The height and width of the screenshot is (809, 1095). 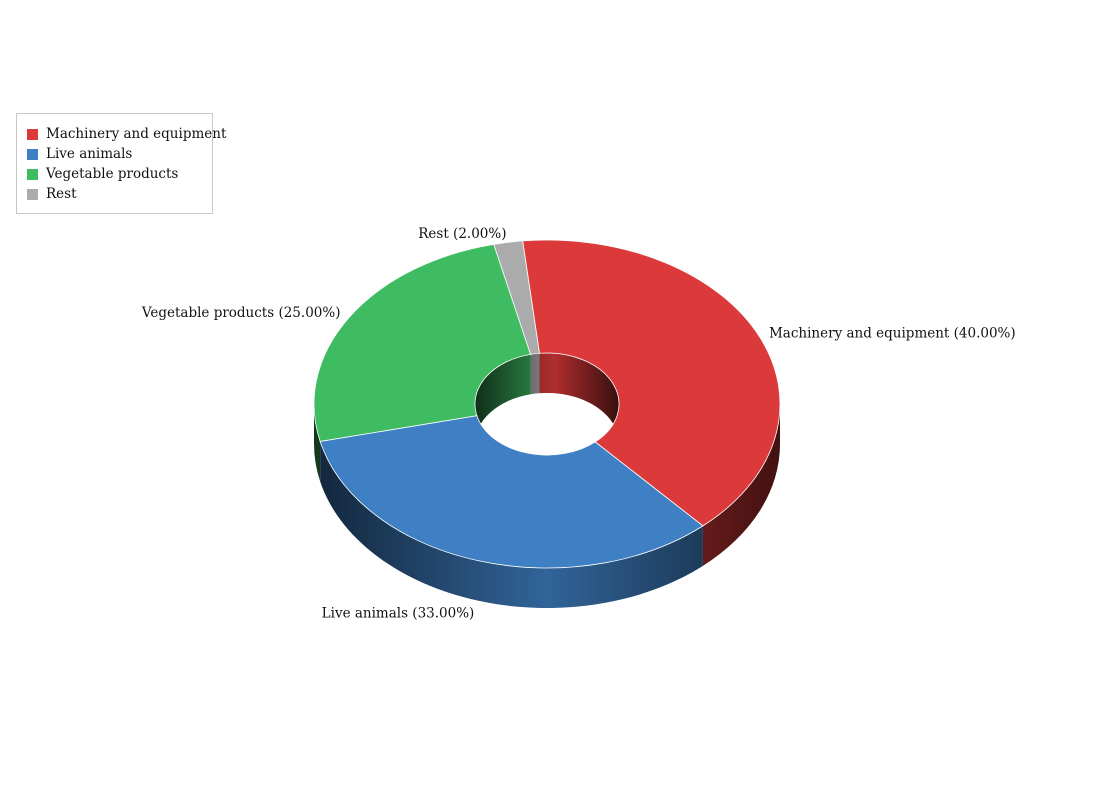 I want to click on legend-item-vegetable-products: Vegetable products, so click(x=102, y=174).